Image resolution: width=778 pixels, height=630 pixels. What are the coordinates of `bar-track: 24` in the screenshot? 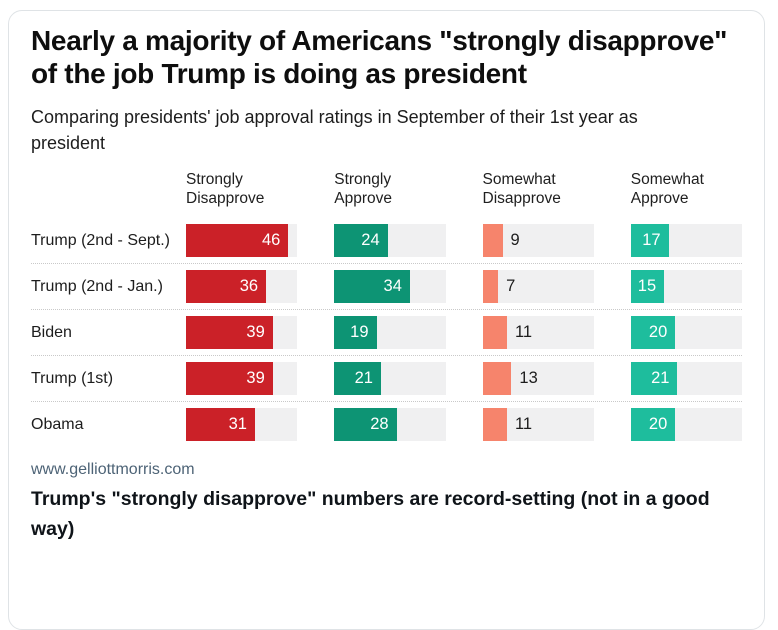 It's located at (390, 241).